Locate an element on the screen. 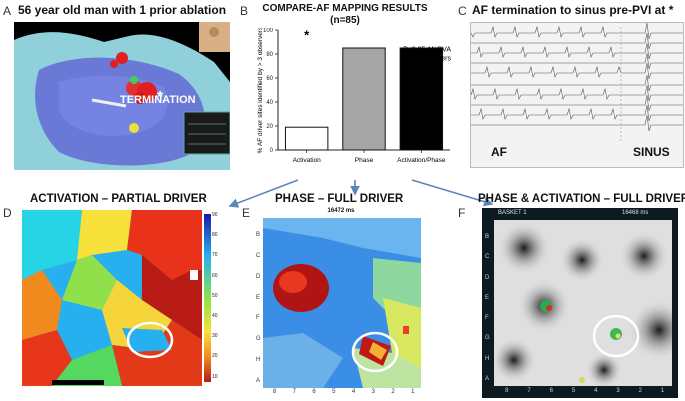  panel-f-title: PHASE & ACTIVATION – FULL DRIVER is located at coordinates (581, 199).